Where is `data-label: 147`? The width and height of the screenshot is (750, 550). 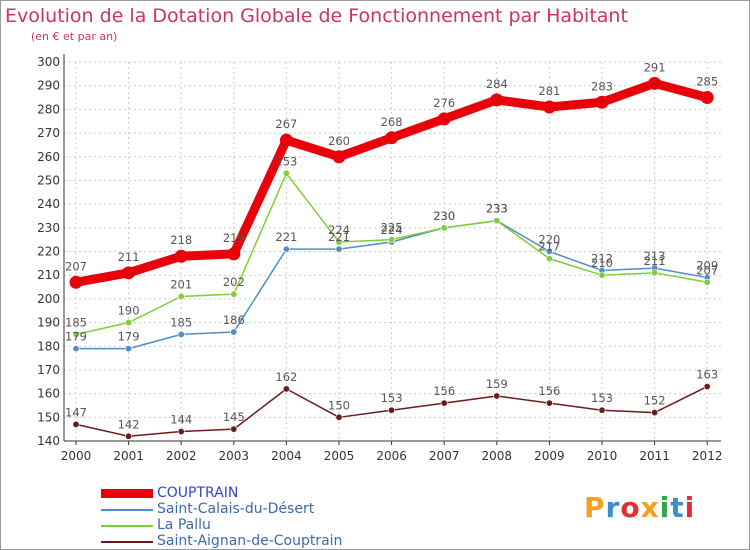
data-label: 147 is located at coordinates (76, 412).